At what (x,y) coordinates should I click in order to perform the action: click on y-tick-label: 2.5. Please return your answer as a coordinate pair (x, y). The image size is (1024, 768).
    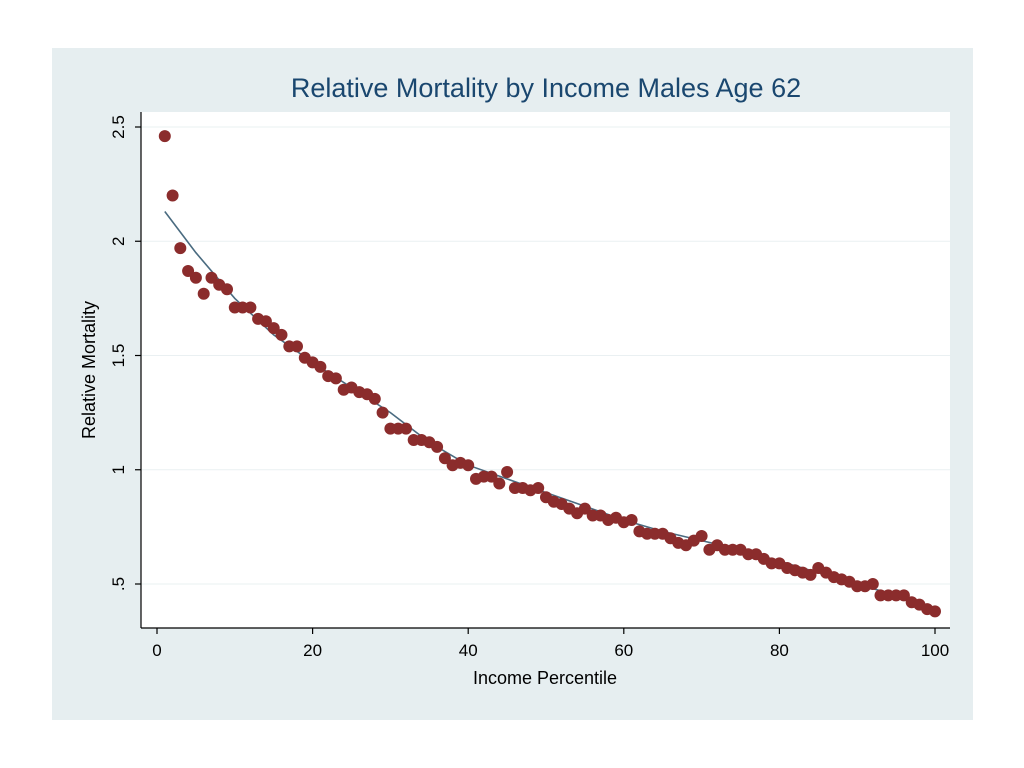
    Looking at the image, I should click on (118, 127).